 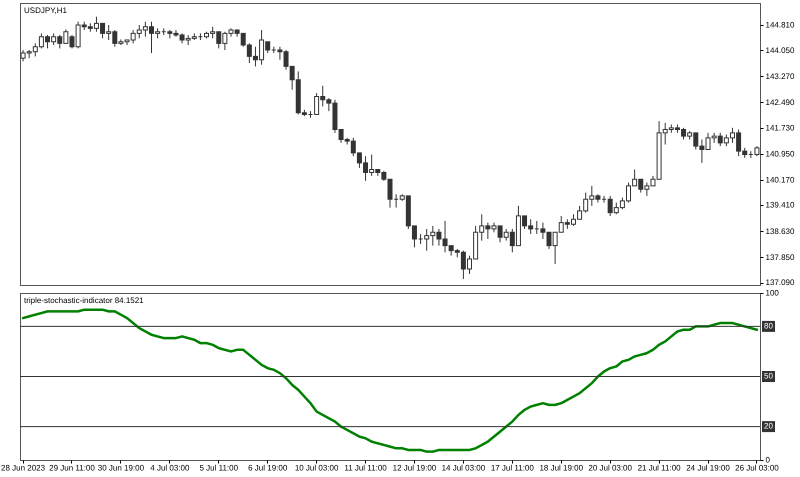 What do you see at coordinates (316, 468) in the screenshot?
I see `x-tick-label: 10 Jul 03:00` at bounding box center [316, 468].